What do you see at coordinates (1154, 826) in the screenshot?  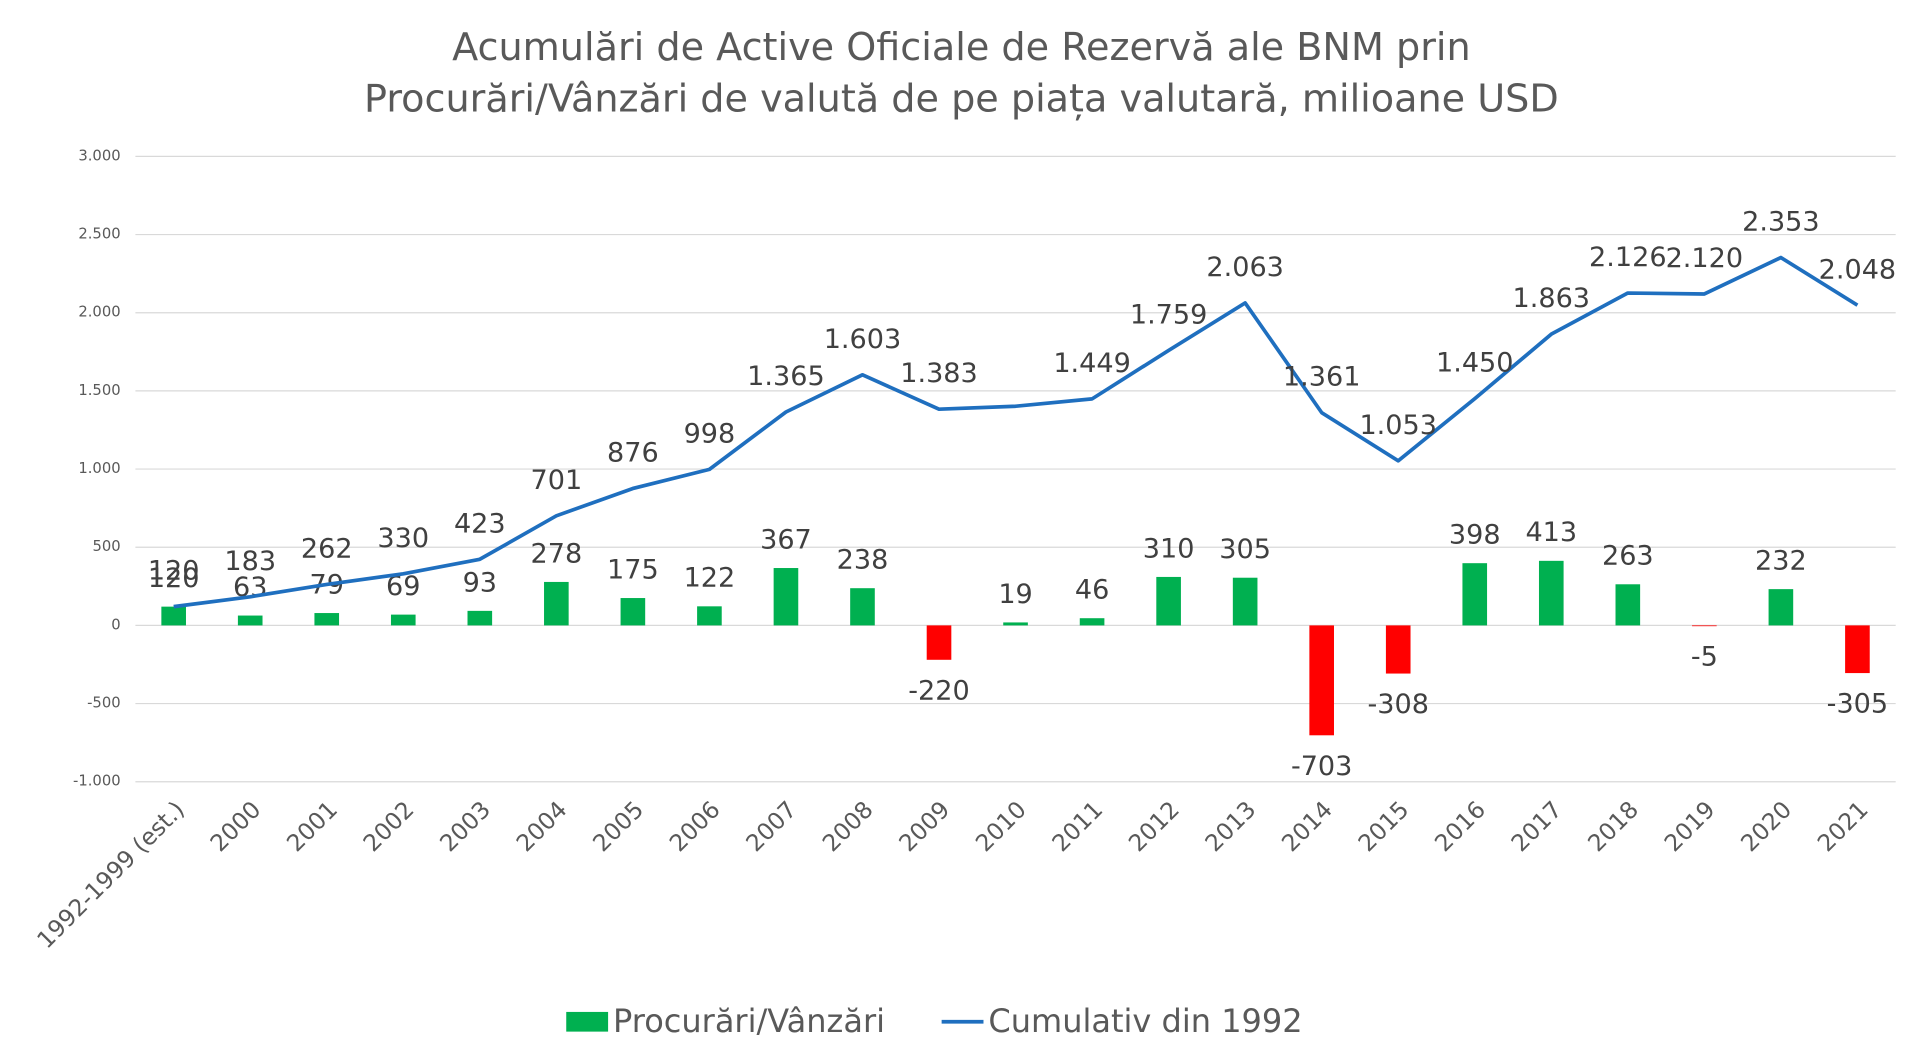 I see `x-tick-label: 2012` at bounding box center [1154, 826].